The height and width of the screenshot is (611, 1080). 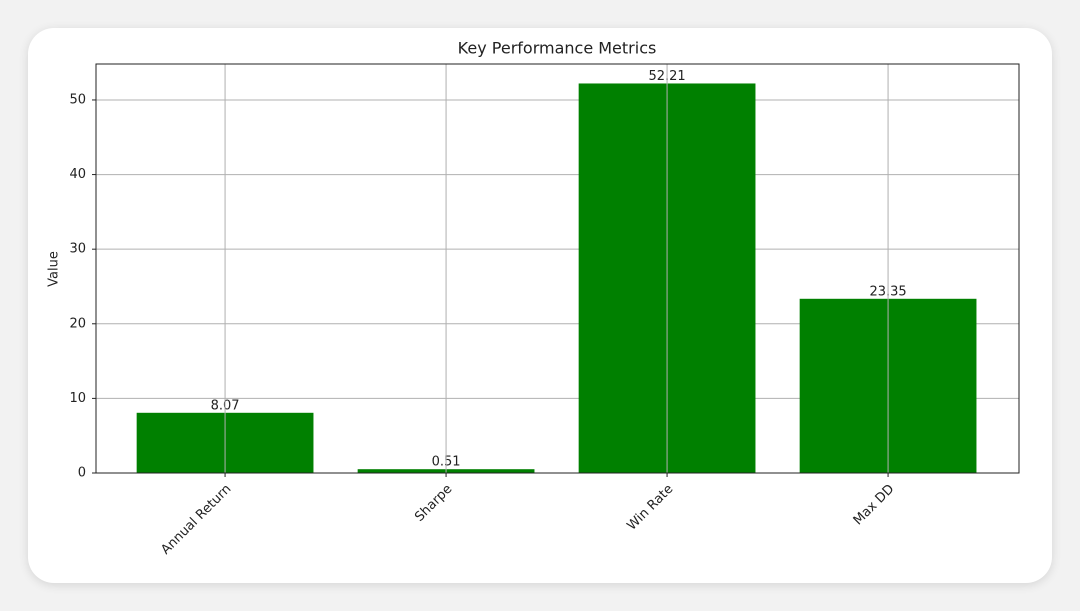 I want to click on x-tick-label: Sharpe, so click(x=433, y=503).